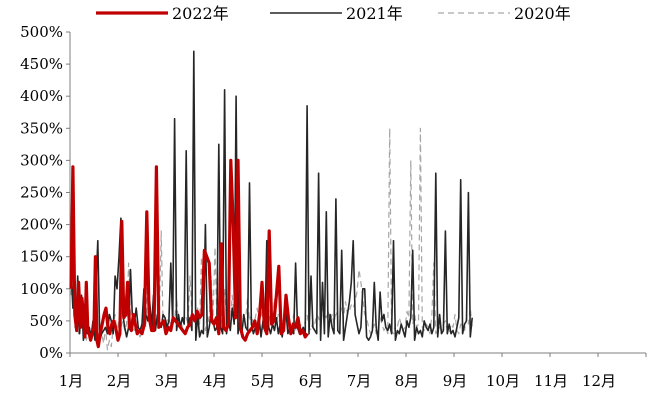 This screenshot has height=401, width=648. What do you see at coordinates (455, 381) in the screenshot?
I see `x-tick-label: 9月` at bounding box center [455, 381].